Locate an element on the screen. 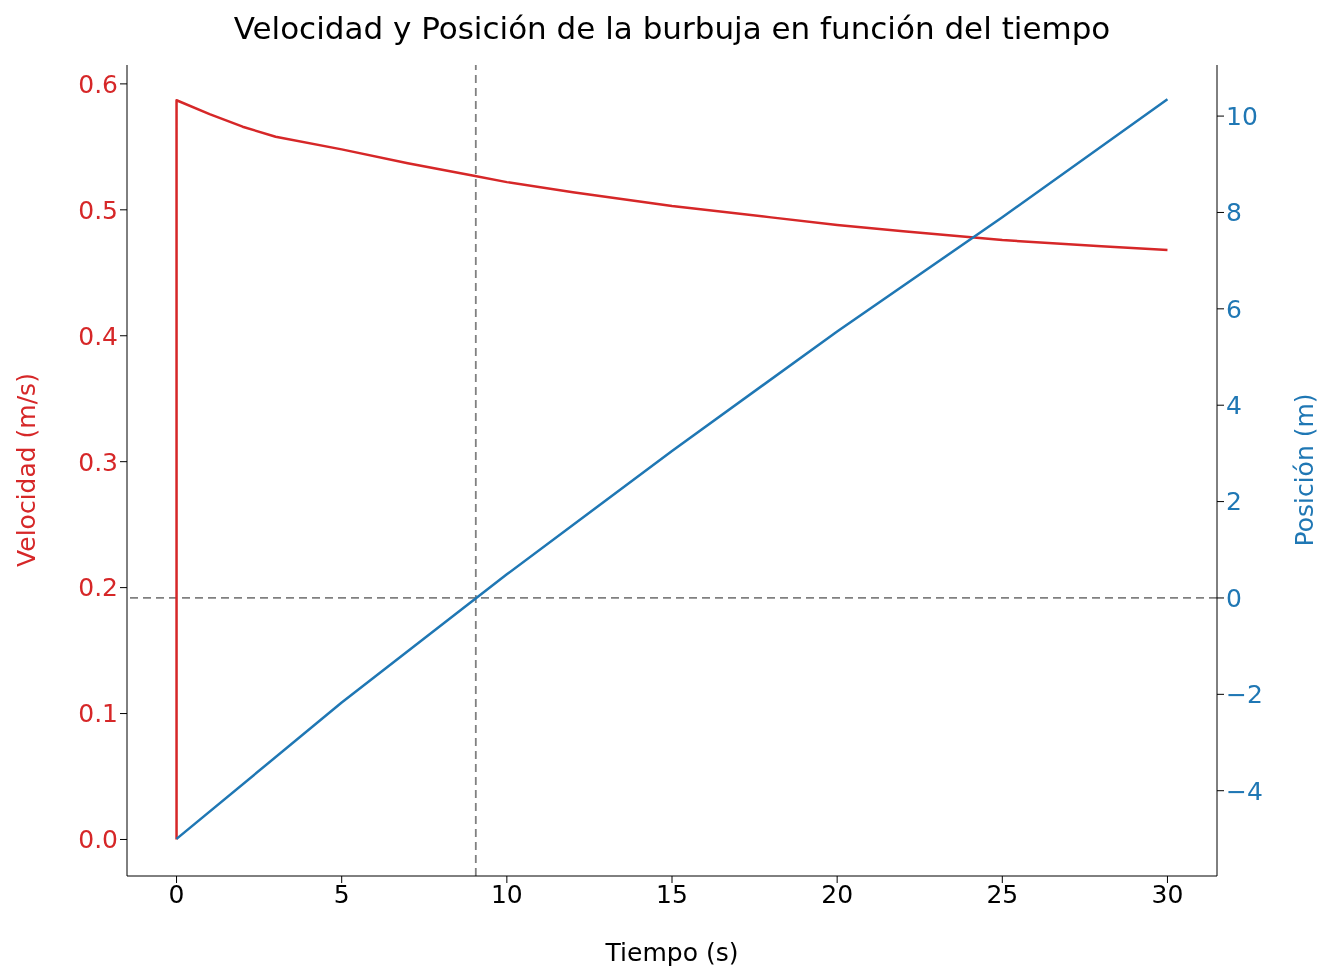  x-tick-label: 5 is located at coordinates (341, 894).